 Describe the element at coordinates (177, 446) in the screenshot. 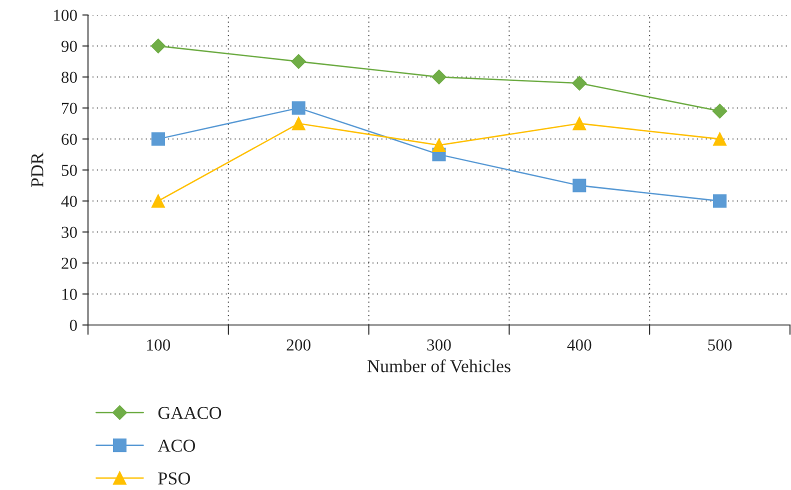

I see `legend-label: ACO` at that location.